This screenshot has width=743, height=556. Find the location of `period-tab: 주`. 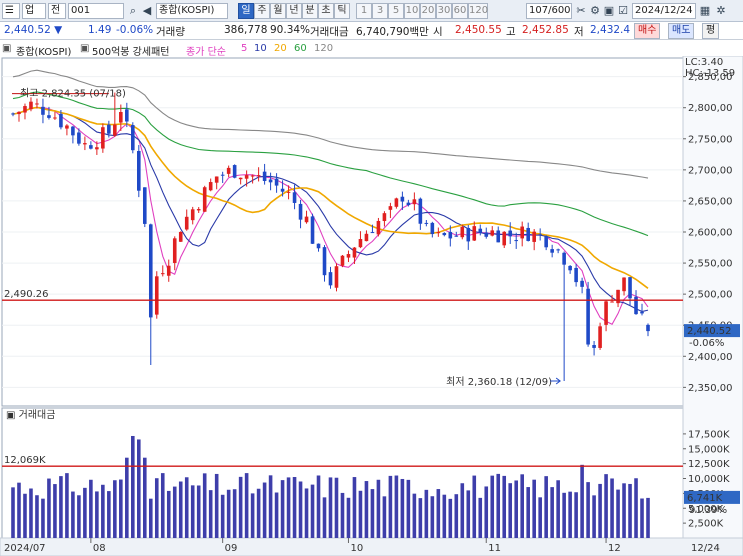

period-tab: 주 is located at coordinates (262, 11).